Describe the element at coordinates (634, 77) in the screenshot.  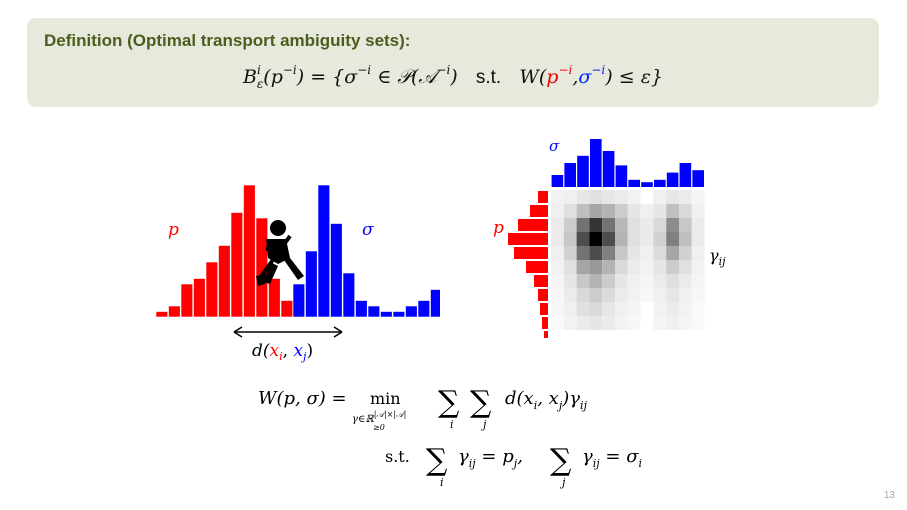
I see `formula-le: ) ≤ ε}` at that location.